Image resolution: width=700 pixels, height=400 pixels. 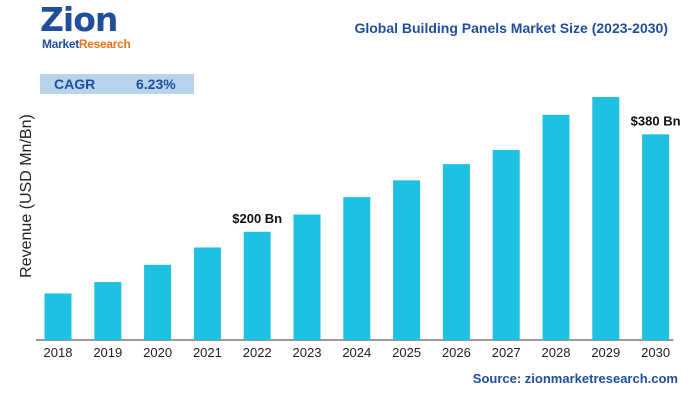 I want to click on x-tick-label-2020: 2020, so click(x=157, y=352).